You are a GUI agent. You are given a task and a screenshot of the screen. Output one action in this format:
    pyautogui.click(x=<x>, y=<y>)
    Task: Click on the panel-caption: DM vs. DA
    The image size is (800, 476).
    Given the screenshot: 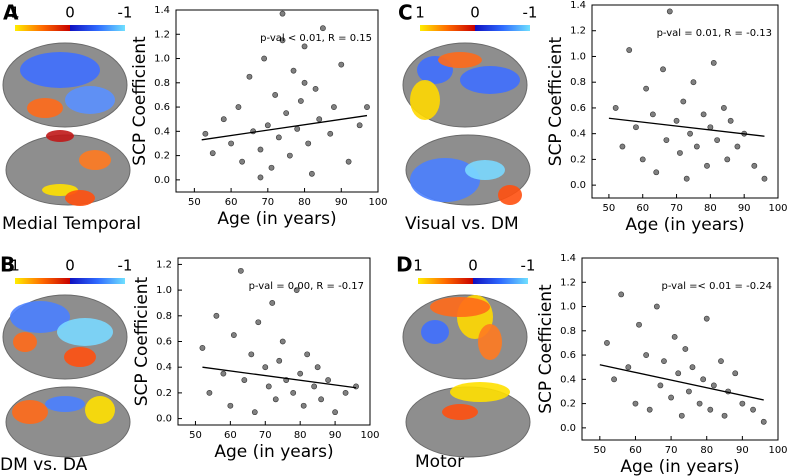 What is the action you would take?
    pyautogui.click(x=44, y=465)
    